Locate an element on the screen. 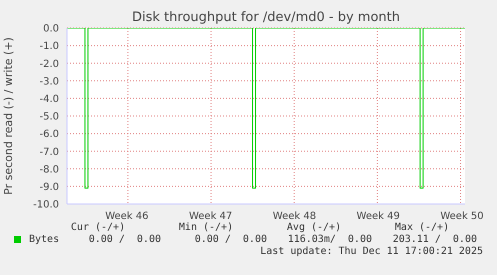 The image size is (497, 275). y-axis-title: Pr second read (-) / write (+) is located at coordinates (8, 116).